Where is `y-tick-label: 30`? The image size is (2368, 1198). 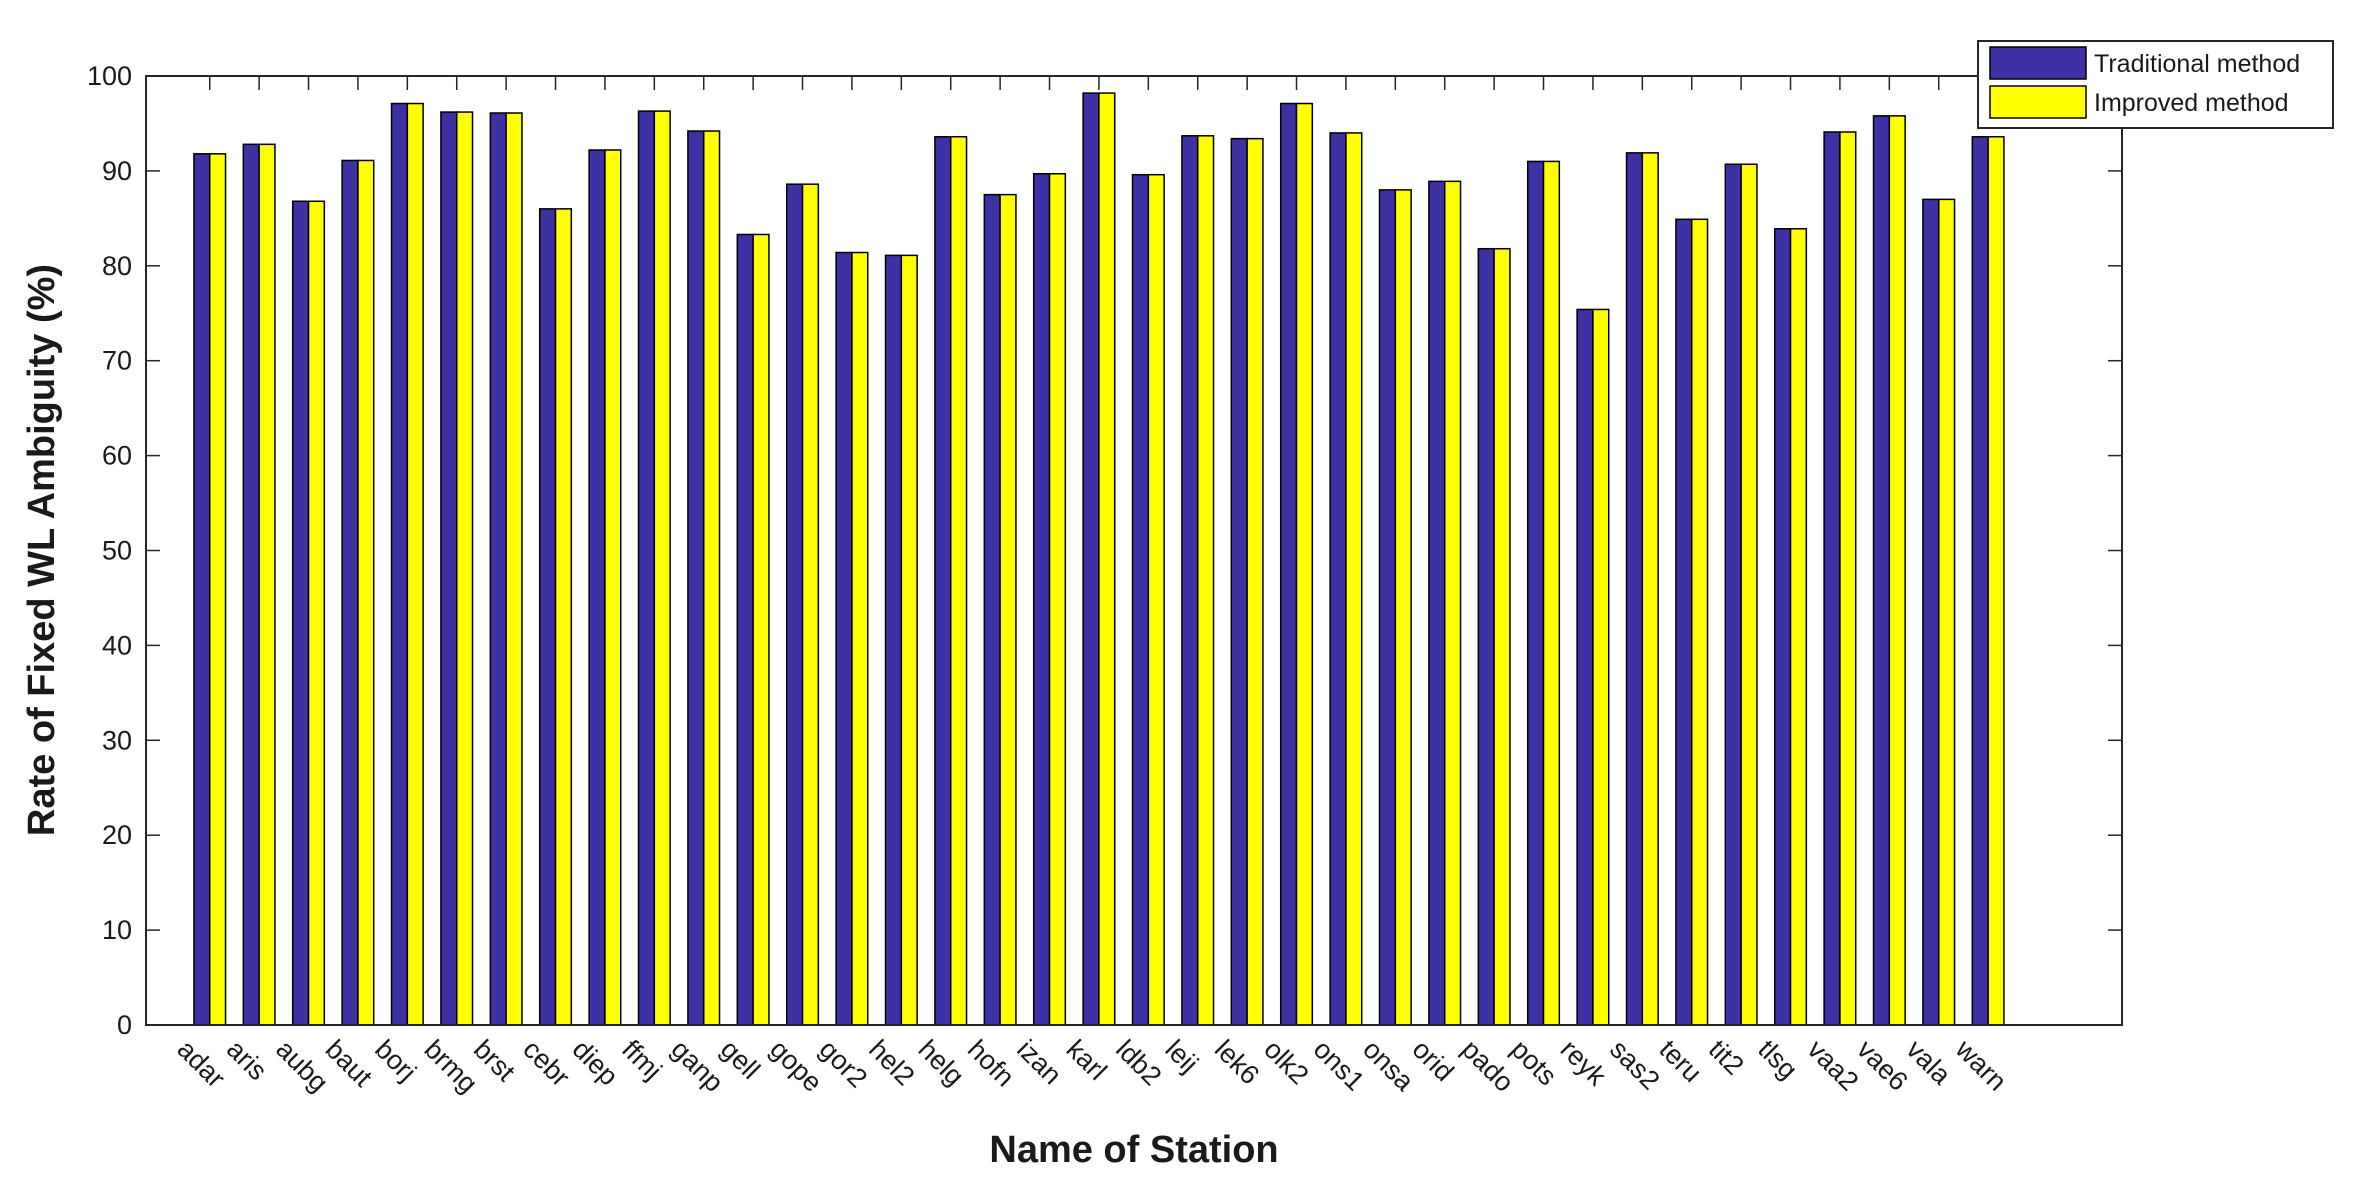 y-tick-label: 30 is located at coordinates (117, 740).